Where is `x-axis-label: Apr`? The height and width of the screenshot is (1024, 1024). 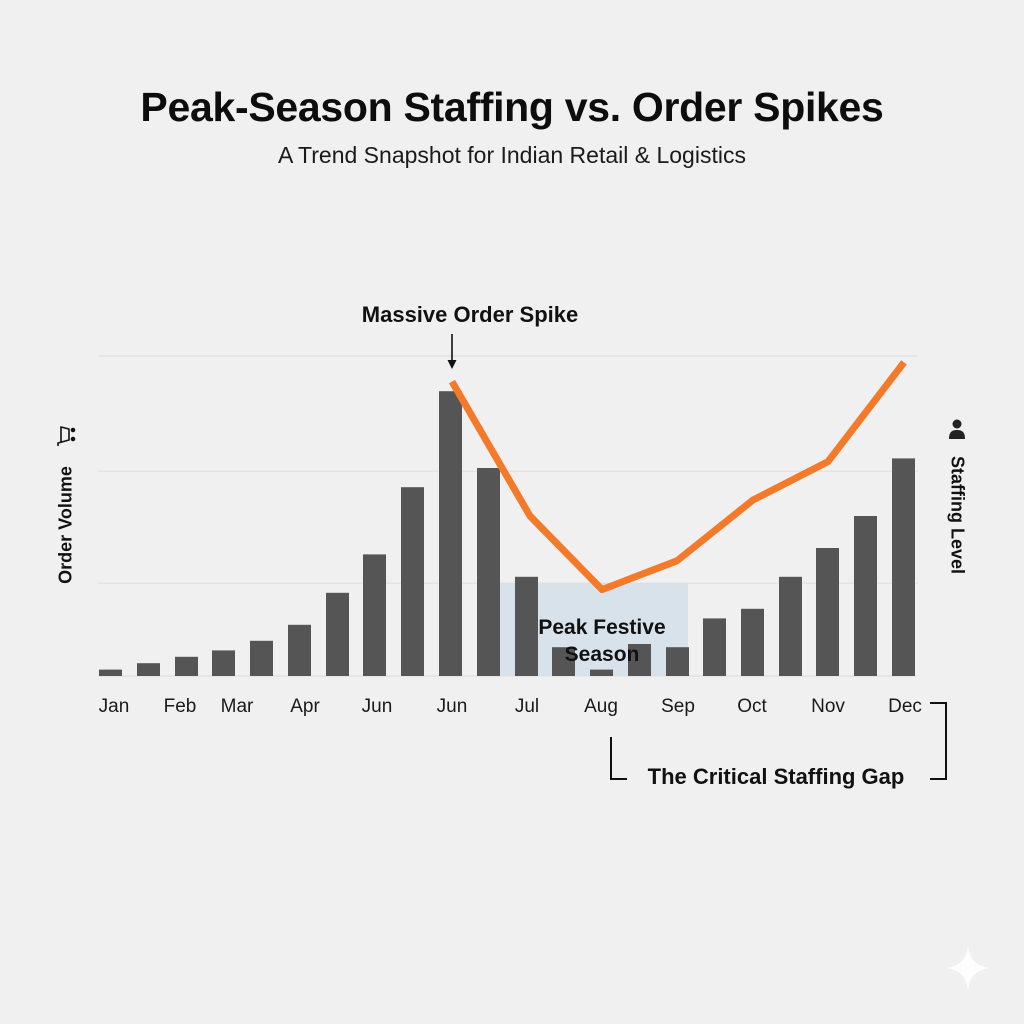 x-axis-label: Apr is located at coordinates (305, 706).